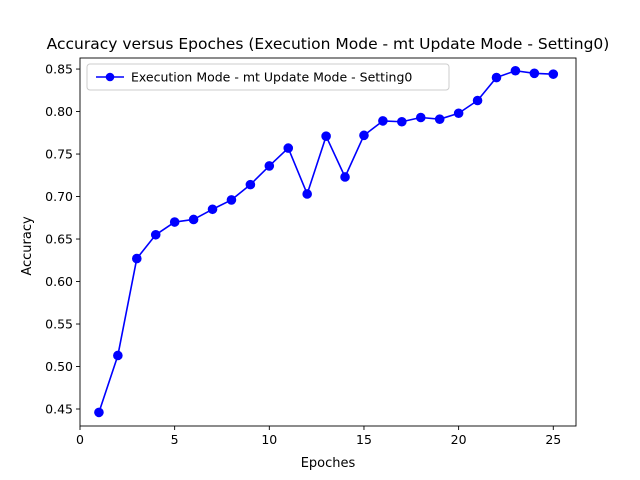 This screenshot has width=640, height=480. What do you see at coordinates (269, 439) in the screenshot?
I see `x-tick-label: 10` at bounding box center [269, 439].